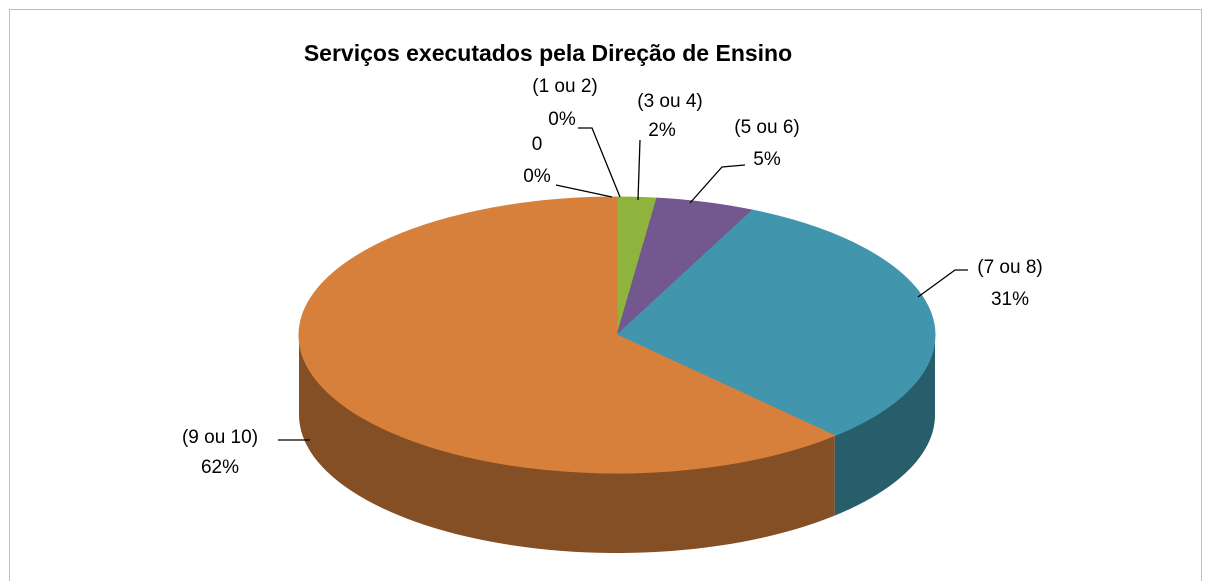 Image resolution: width=1211 pixels, height=581 pixels. Describe the element at coordinates (776, 323) in the screenshot. I see `slice` at that location.